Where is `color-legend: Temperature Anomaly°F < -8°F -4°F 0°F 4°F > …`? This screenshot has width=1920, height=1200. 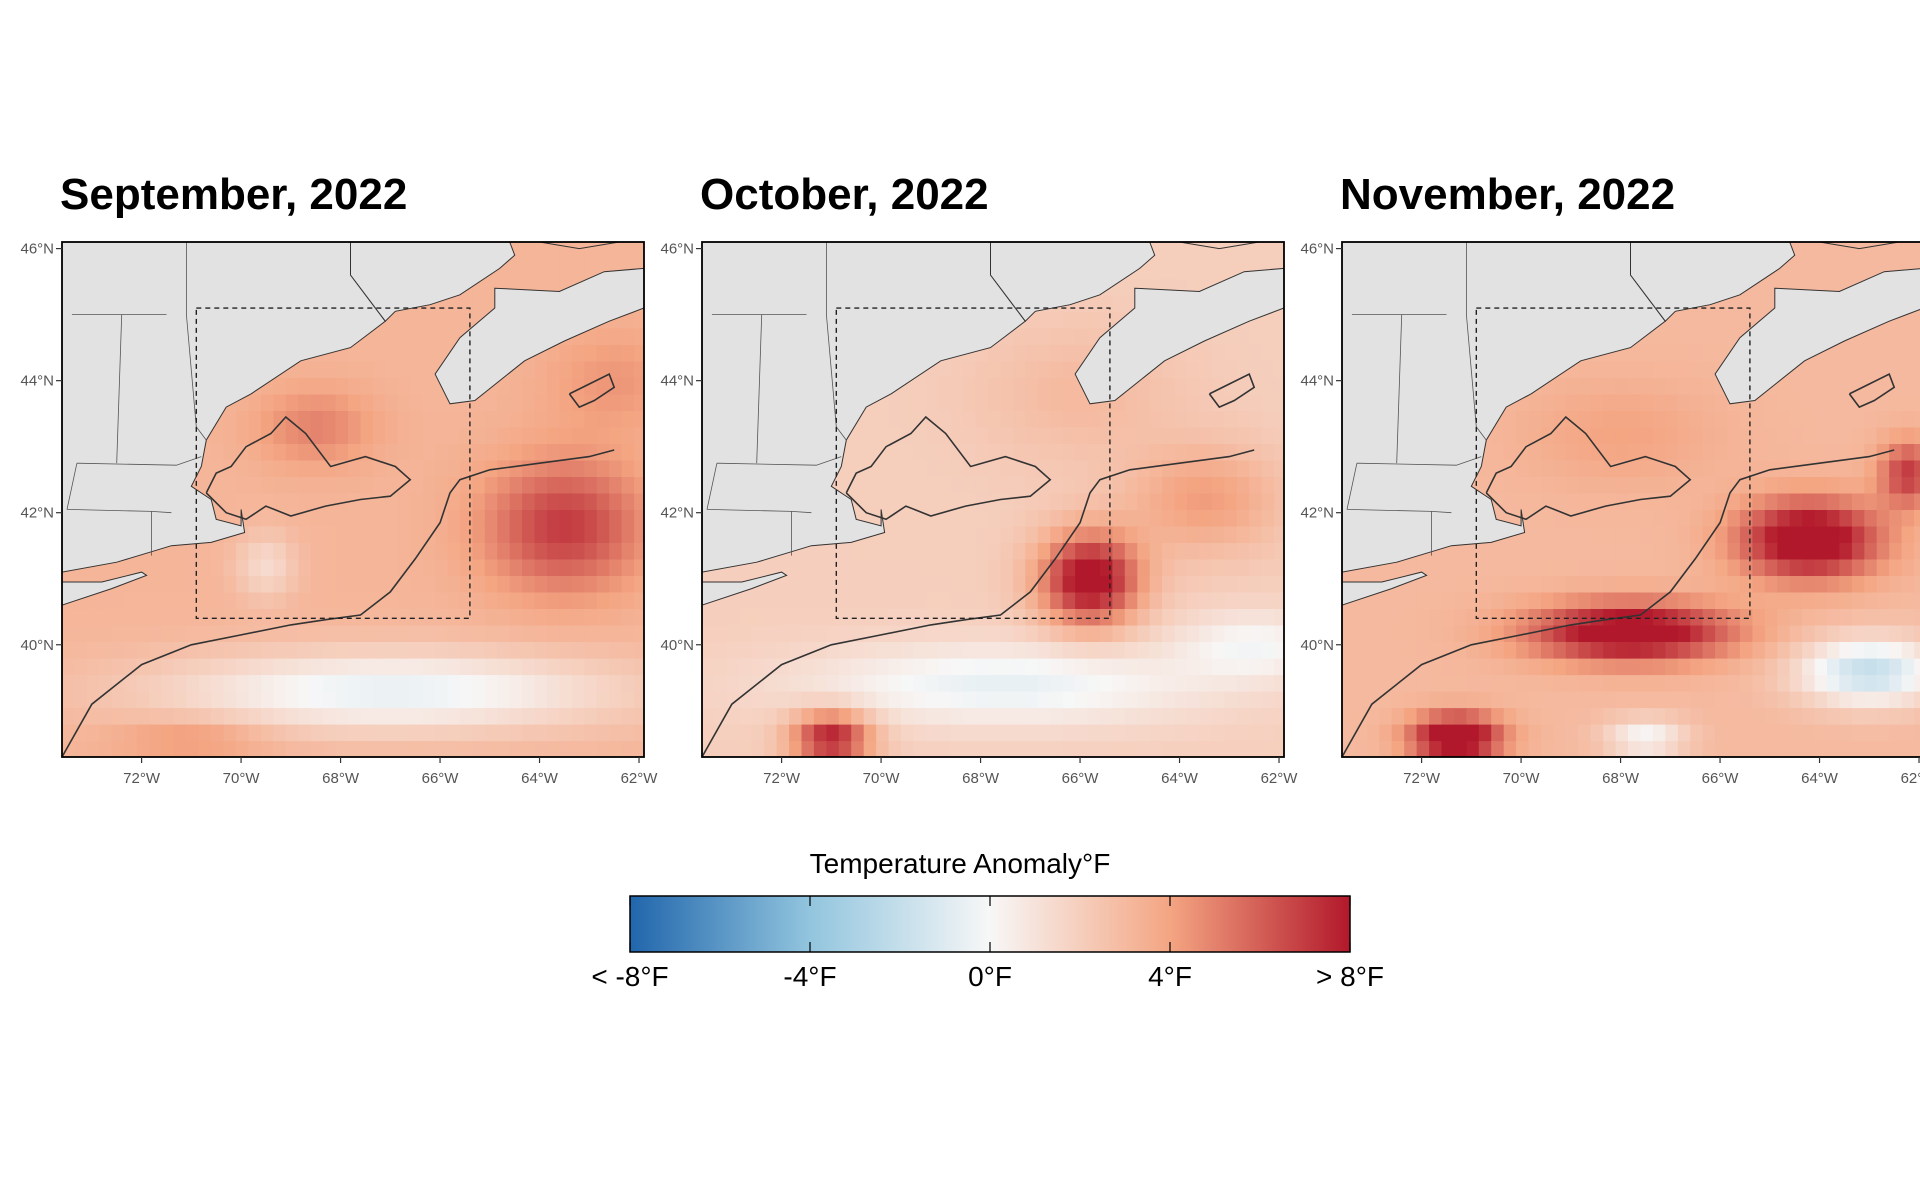
color-legend: Temperature Anomaly°F < -8°F -4°F 0°F 4°F > … is located at coordinates (982, 920).